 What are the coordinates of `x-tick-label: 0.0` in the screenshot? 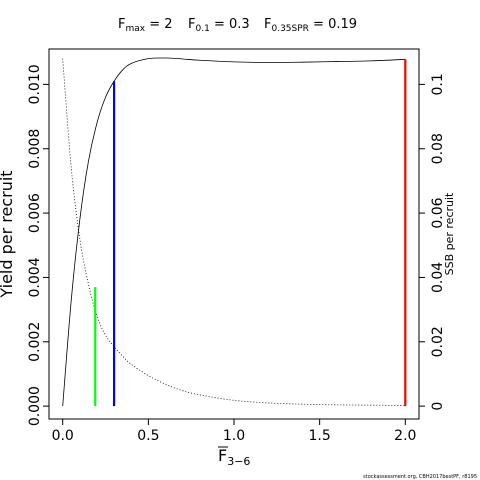 It's located at (63, 436).